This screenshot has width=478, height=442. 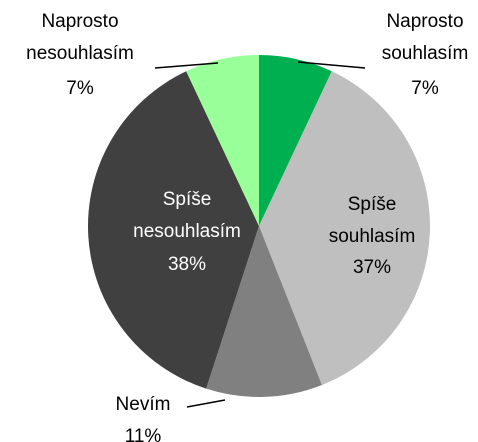 I want to click on slice-label: Naprosto souhlasím, so click(x=425, y=37).